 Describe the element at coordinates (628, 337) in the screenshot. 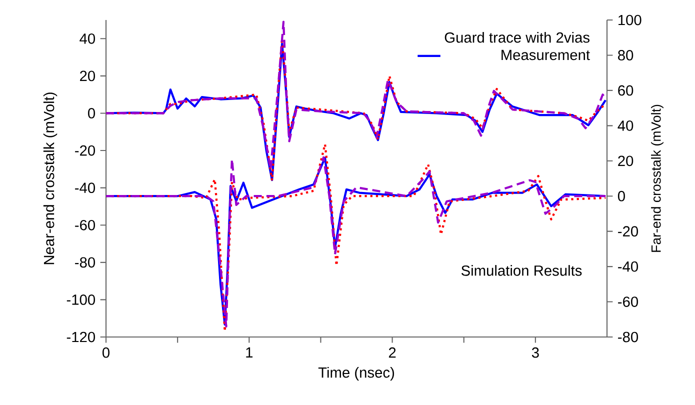

I see `y2-tick-label: -80` at that location.